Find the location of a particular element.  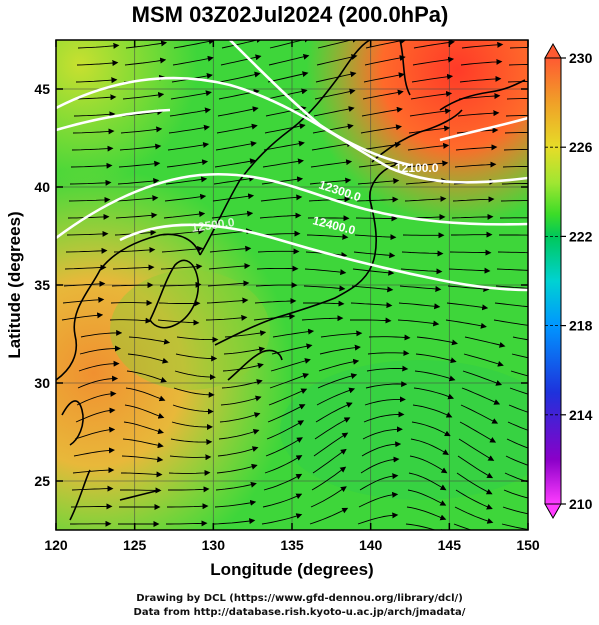

contour-label-12100: 12100.0 is located at coordinates (417, 168).